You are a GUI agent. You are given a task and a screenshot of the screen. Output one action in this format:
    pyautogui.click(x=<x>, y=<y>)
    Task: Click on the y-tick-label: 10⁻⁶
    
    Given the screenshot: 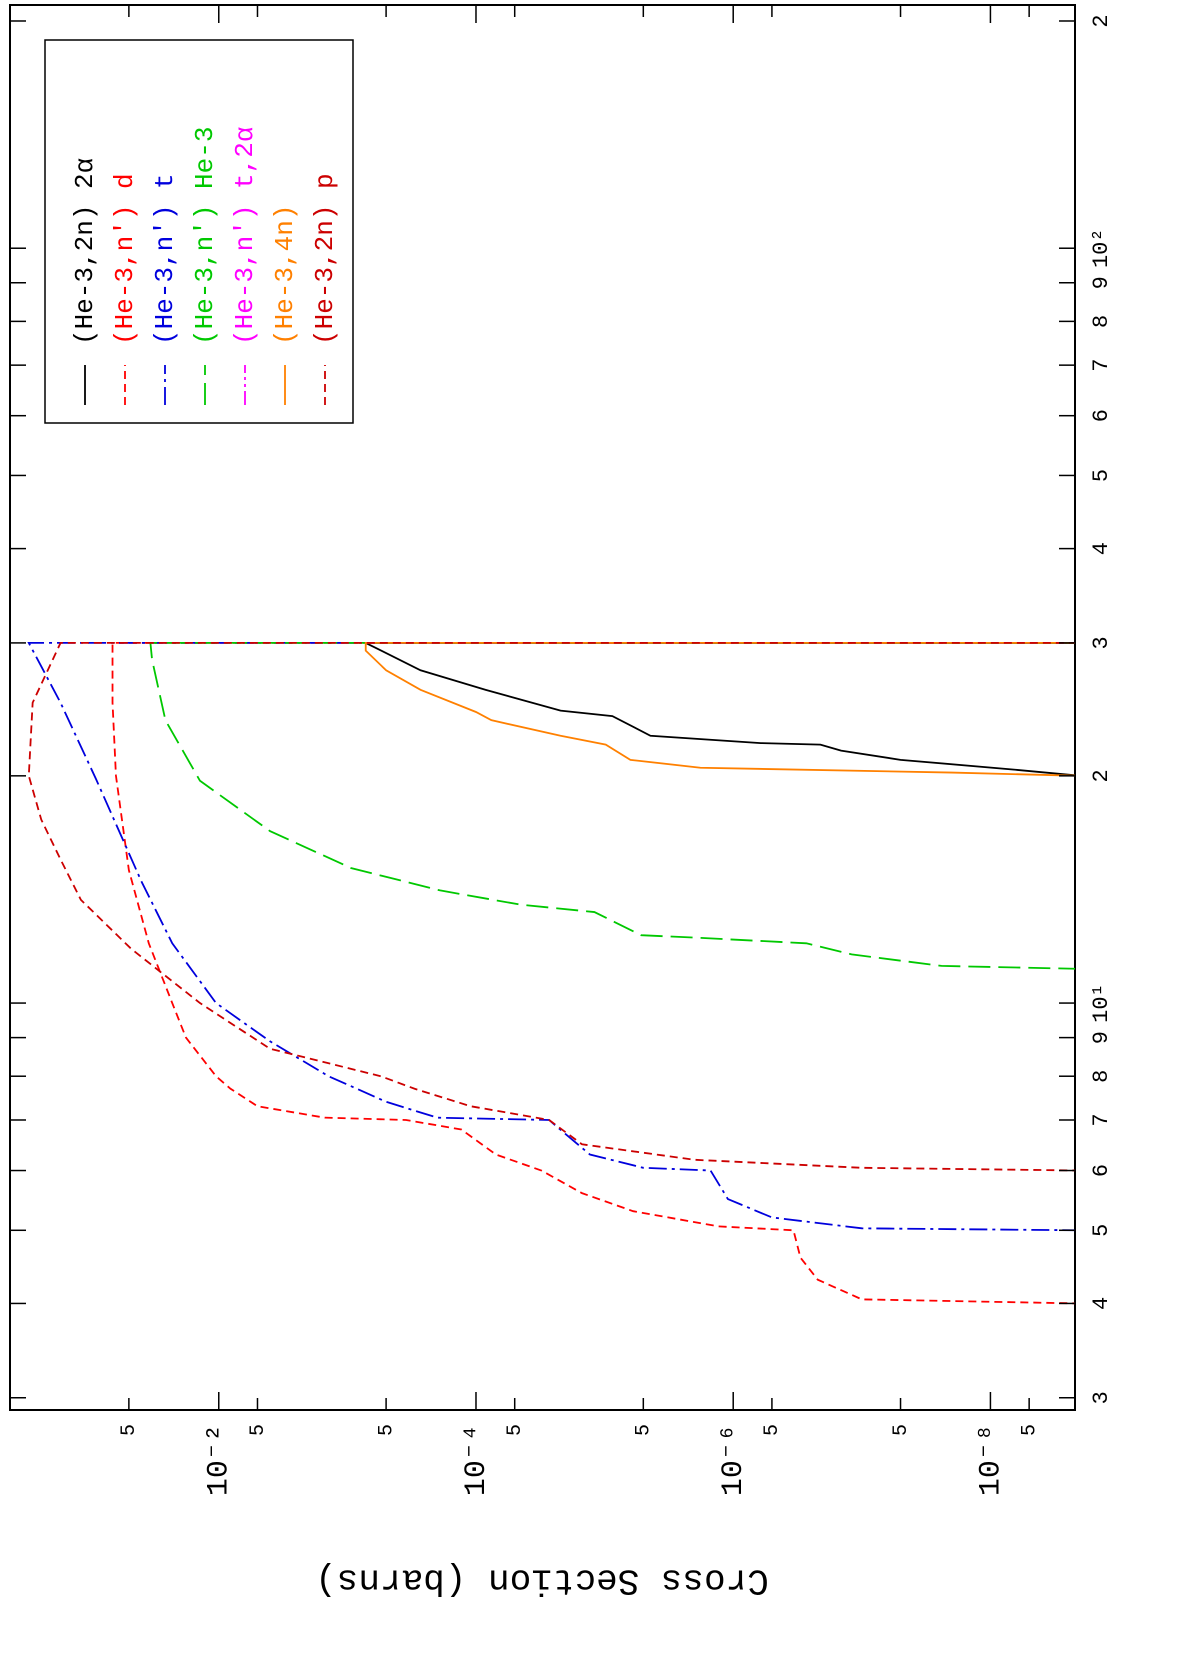 What is the action you would take?
    pyautogui.click(x=734, y=1460)
    